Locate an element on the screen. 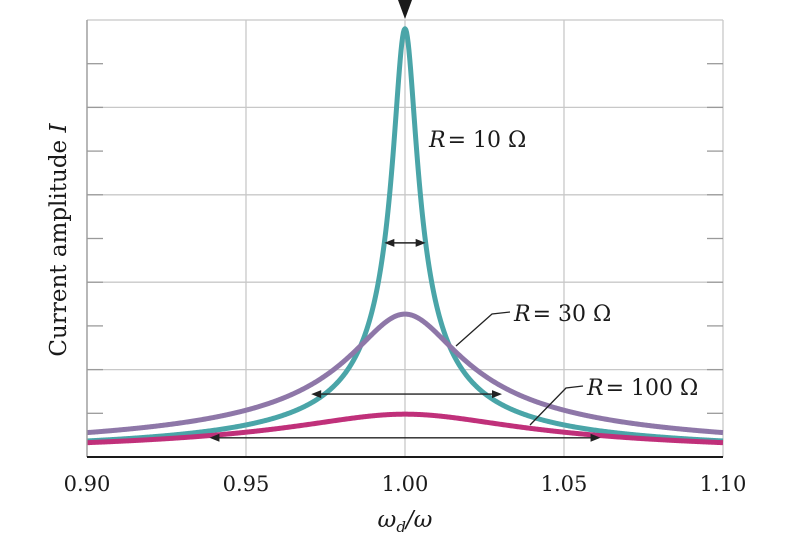 The width and height of the screenshot is (800, 553). x-tick-label: 1.05 is located at coordinates (564, 484).